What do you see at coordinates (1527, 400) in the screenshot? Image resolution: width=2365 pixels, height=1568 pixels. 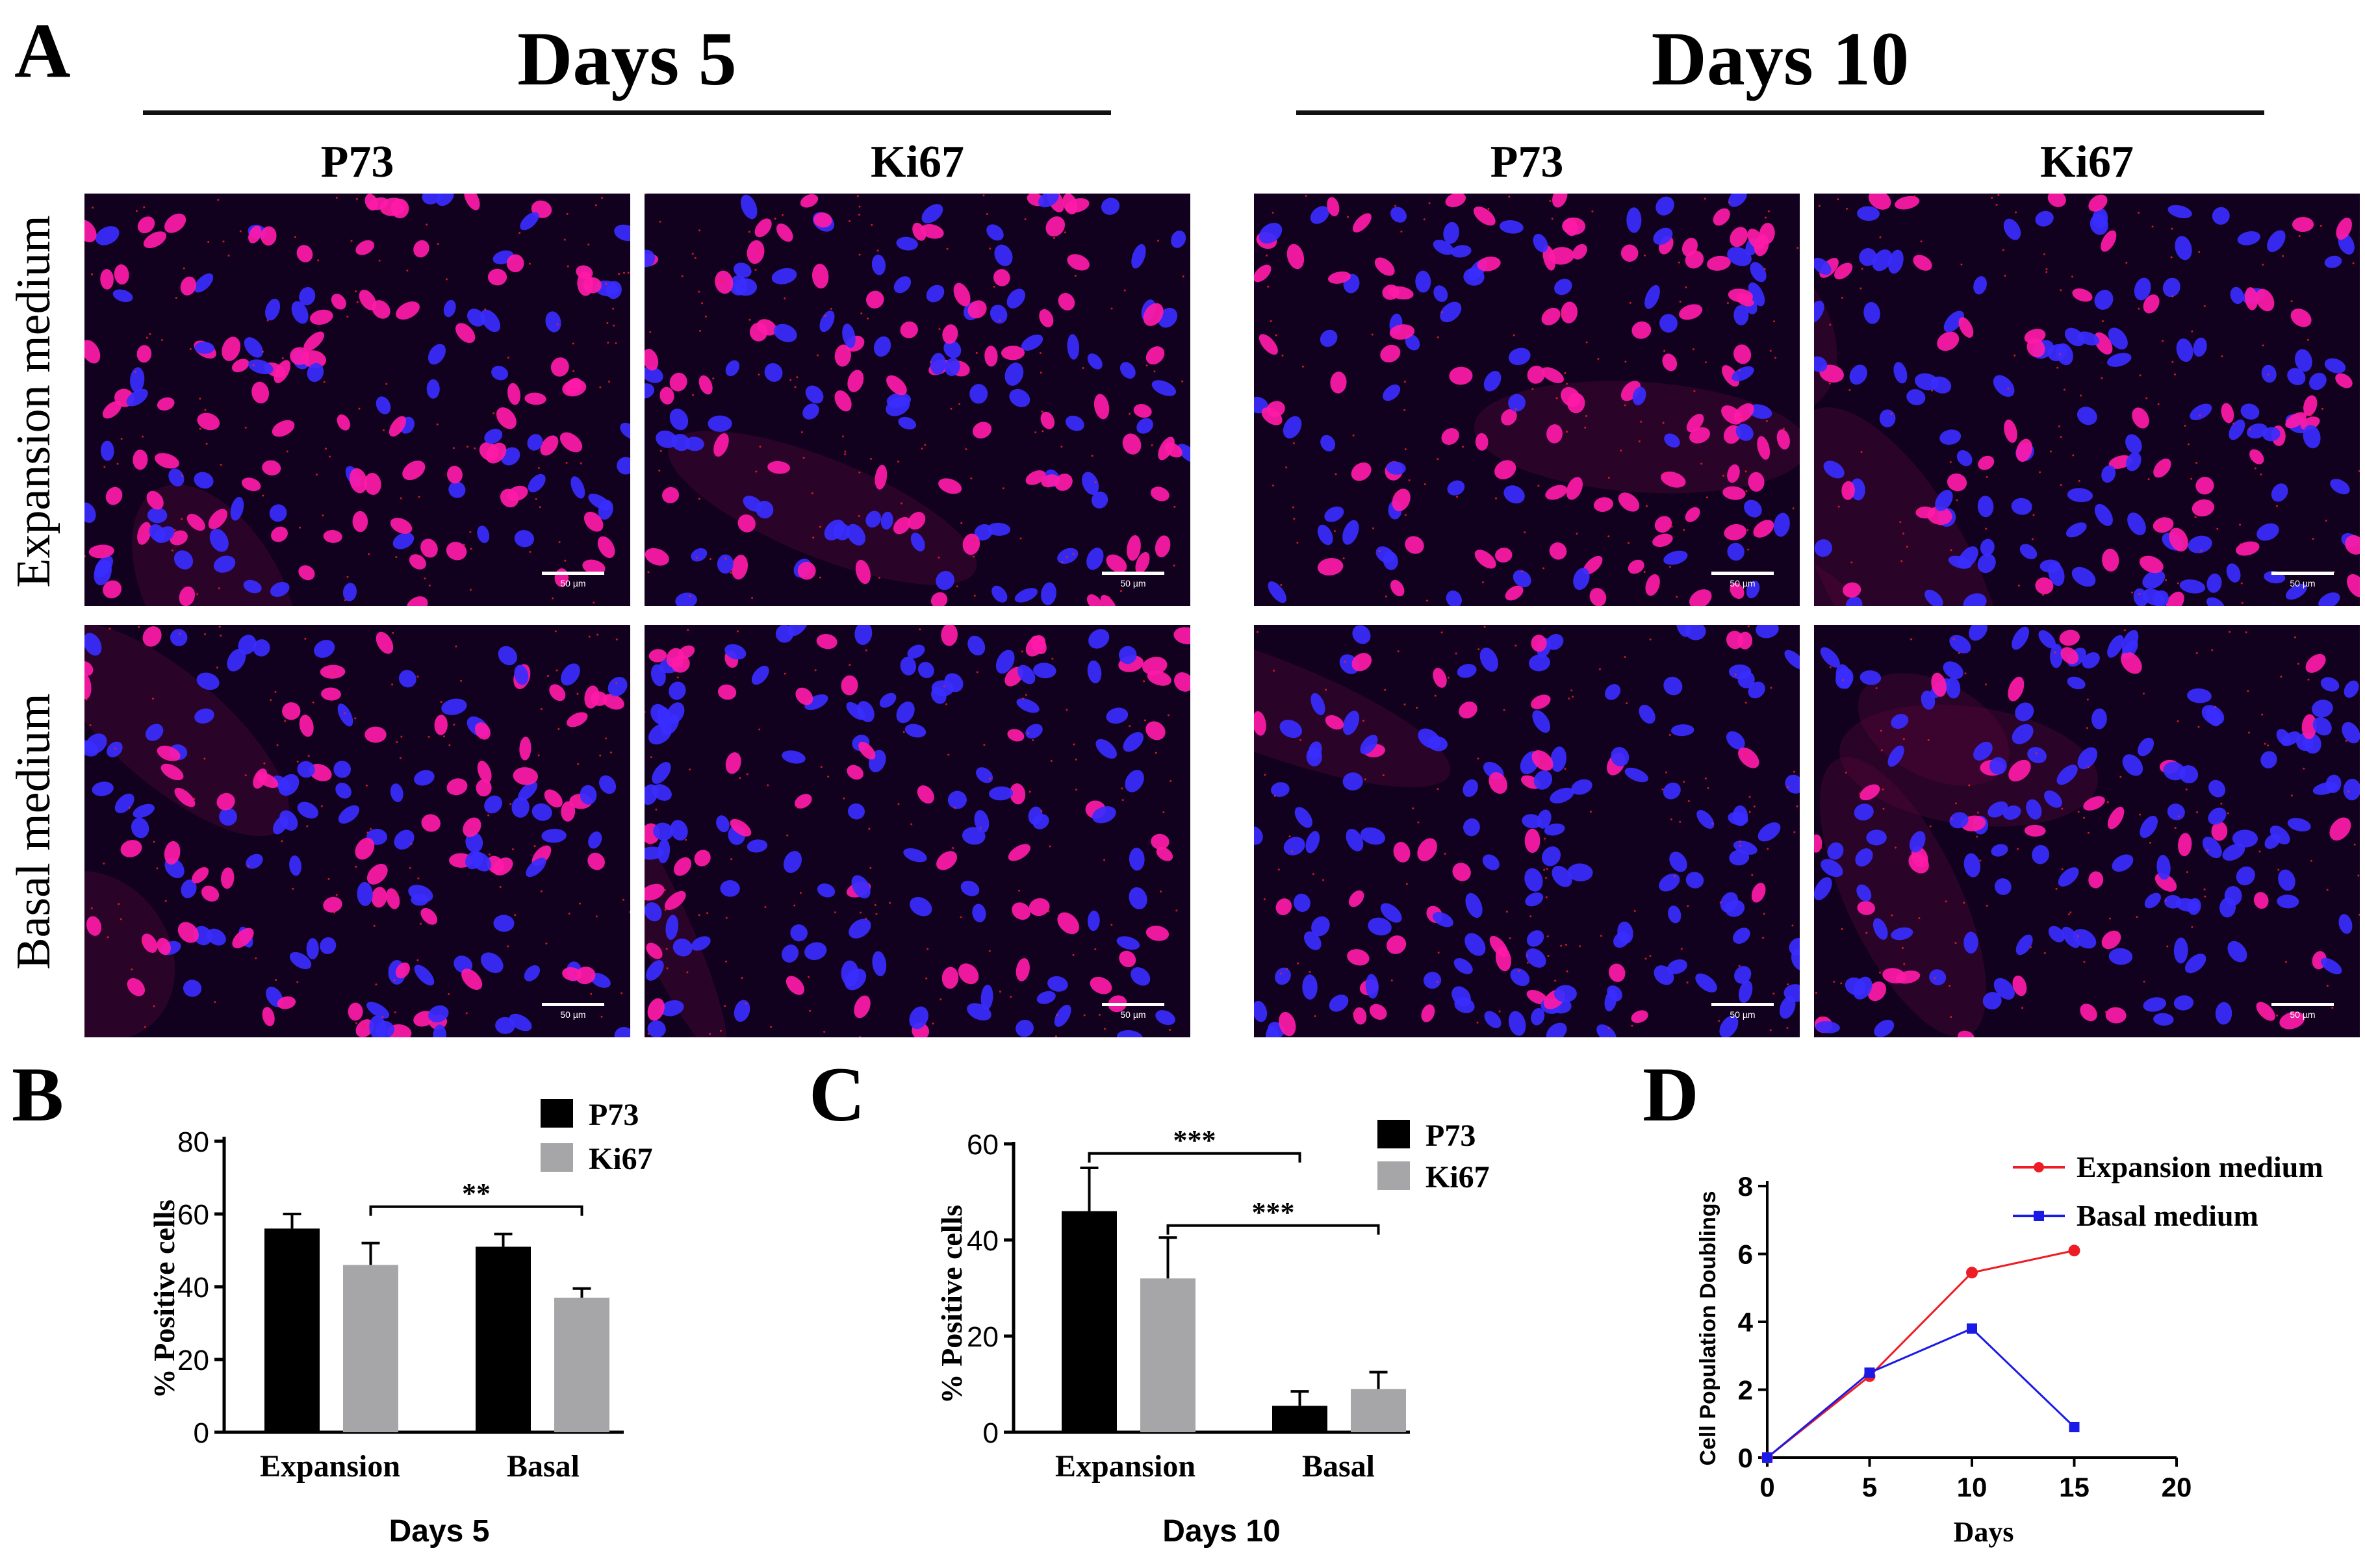 I see `micrograph-day10-p73-expansion` at bounding box center [1527, 400].